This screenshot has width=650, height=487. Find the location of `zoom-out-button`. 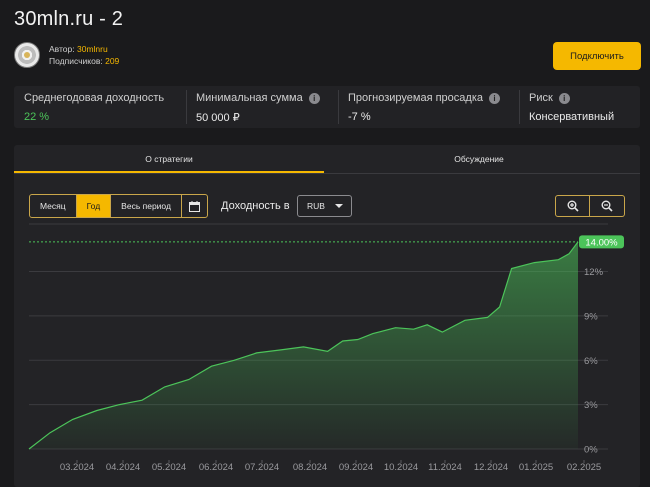

zoom-out-button is located at coordinates (607, 206).